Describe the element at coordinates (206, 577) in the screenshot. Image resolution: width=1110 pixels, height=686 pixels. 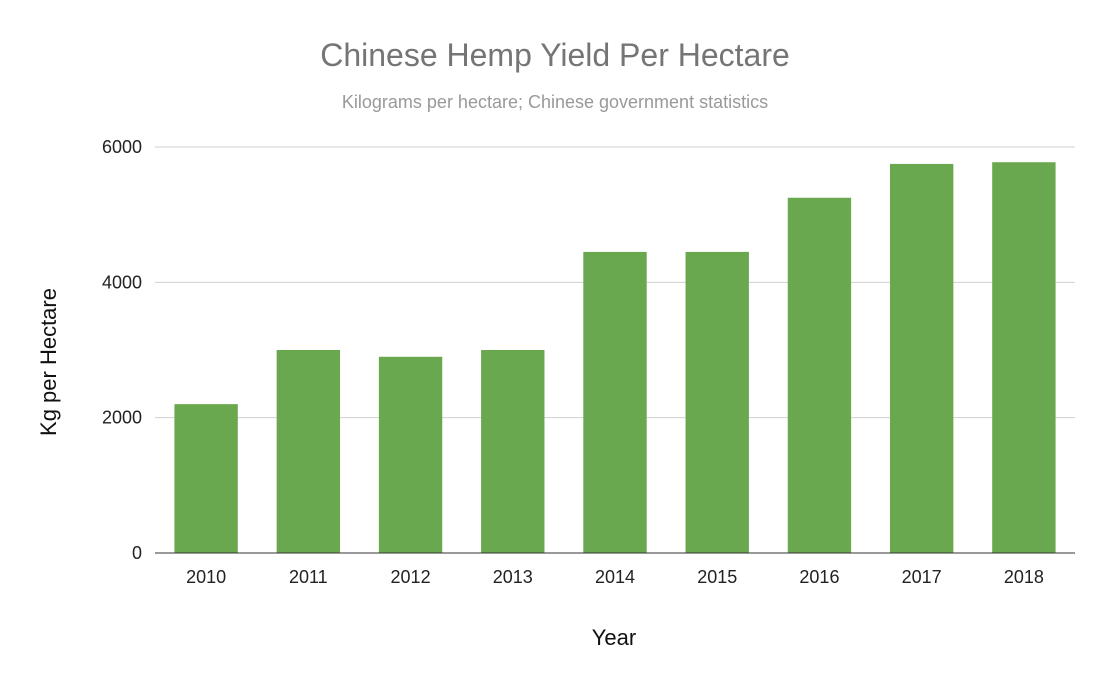
I see `x-tick-label: 2010` at that location.